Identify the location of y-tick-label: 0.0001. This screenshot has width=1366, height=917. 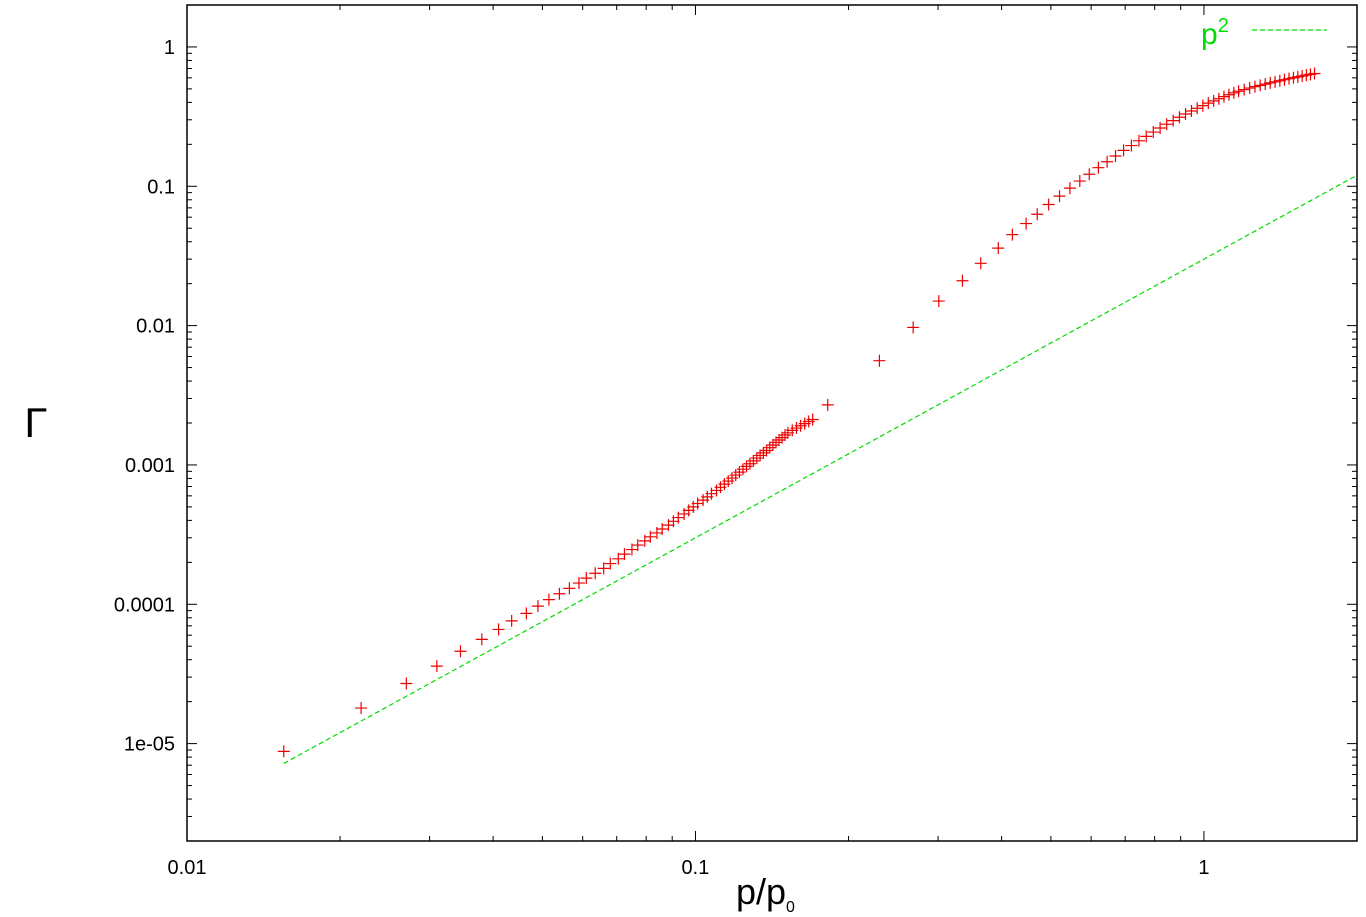
(144, 605).